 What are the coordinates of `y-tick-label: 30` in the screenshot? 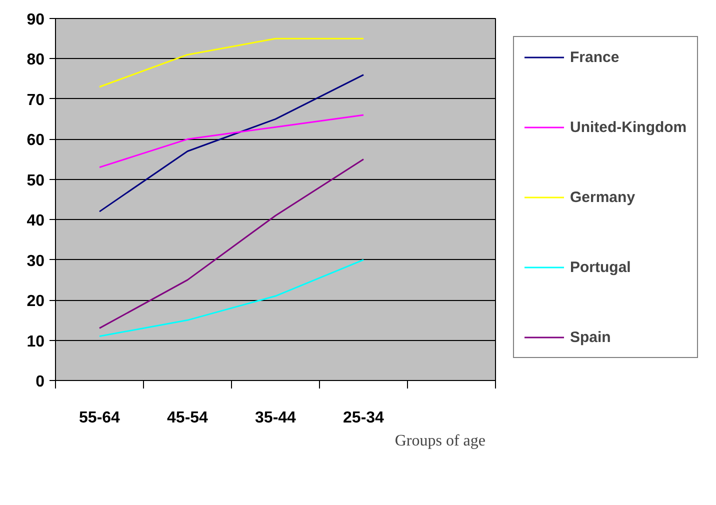 It's located at (35, 261).